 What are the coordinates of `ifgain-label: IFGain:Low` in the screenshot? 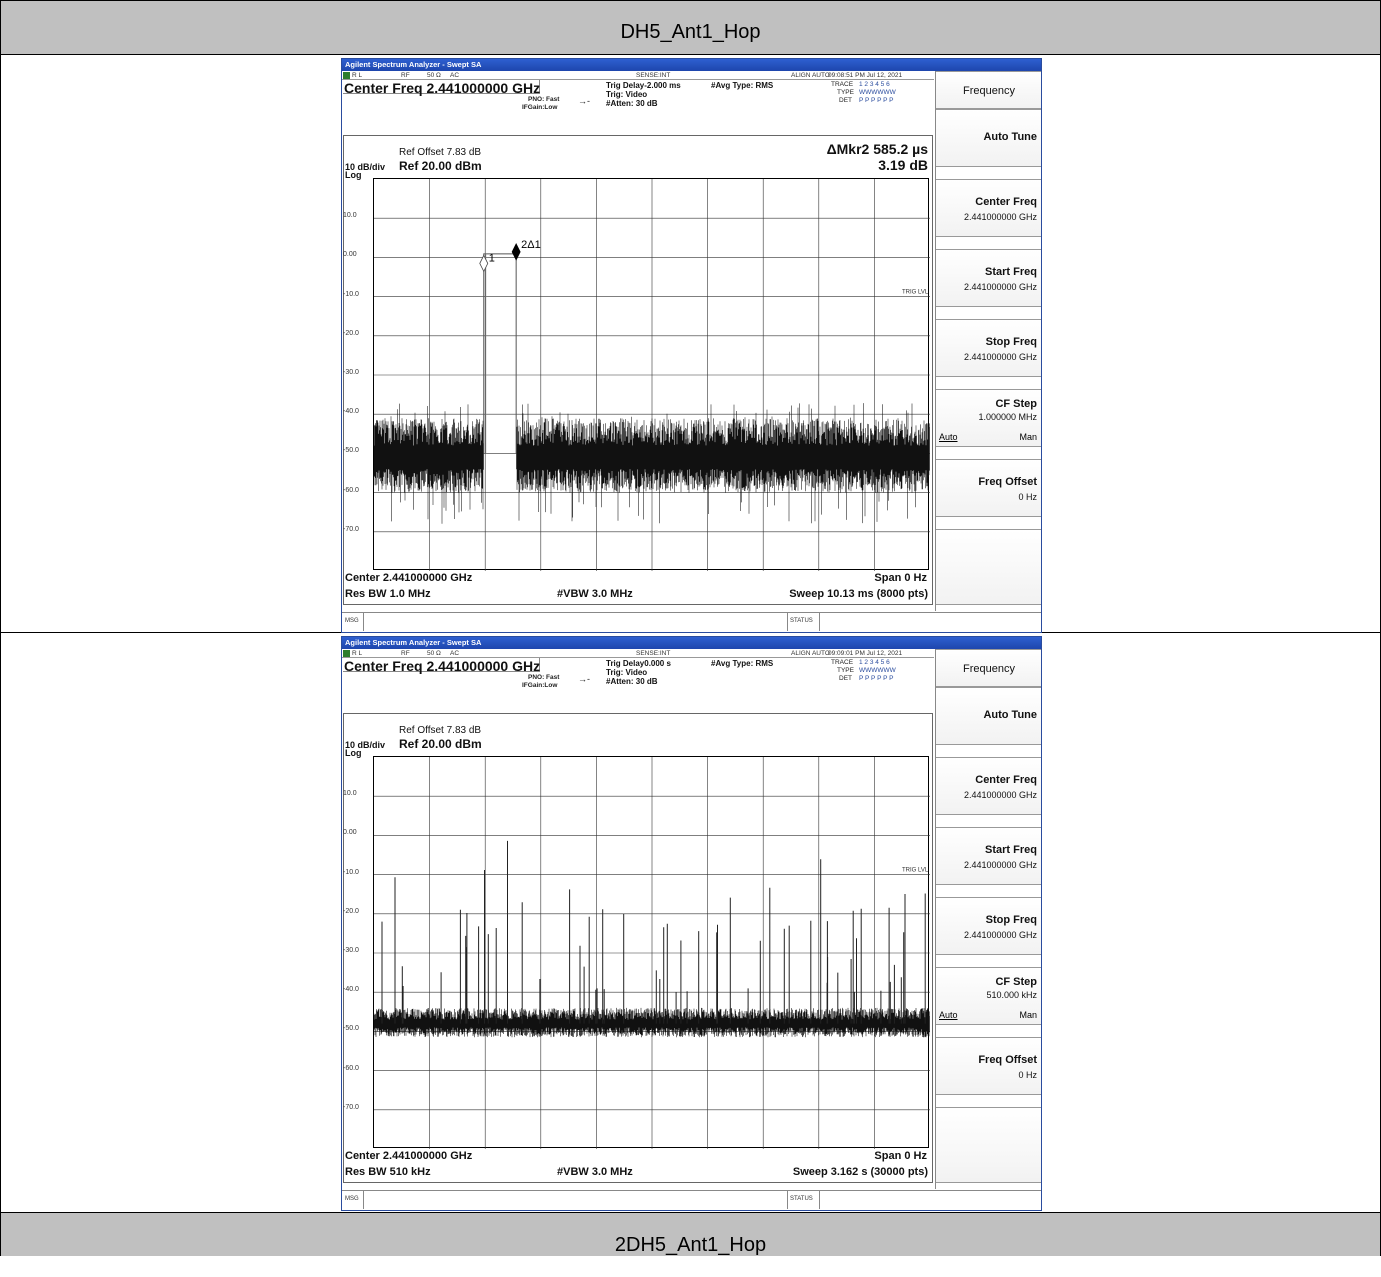 It's located at (540, 107).